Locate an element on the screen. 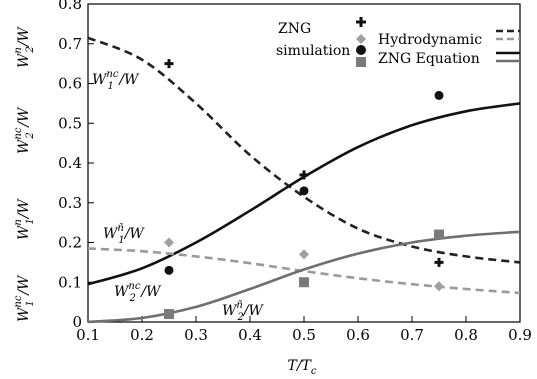  y-tick-label: 0.8 is located at coordinates (70, 6).